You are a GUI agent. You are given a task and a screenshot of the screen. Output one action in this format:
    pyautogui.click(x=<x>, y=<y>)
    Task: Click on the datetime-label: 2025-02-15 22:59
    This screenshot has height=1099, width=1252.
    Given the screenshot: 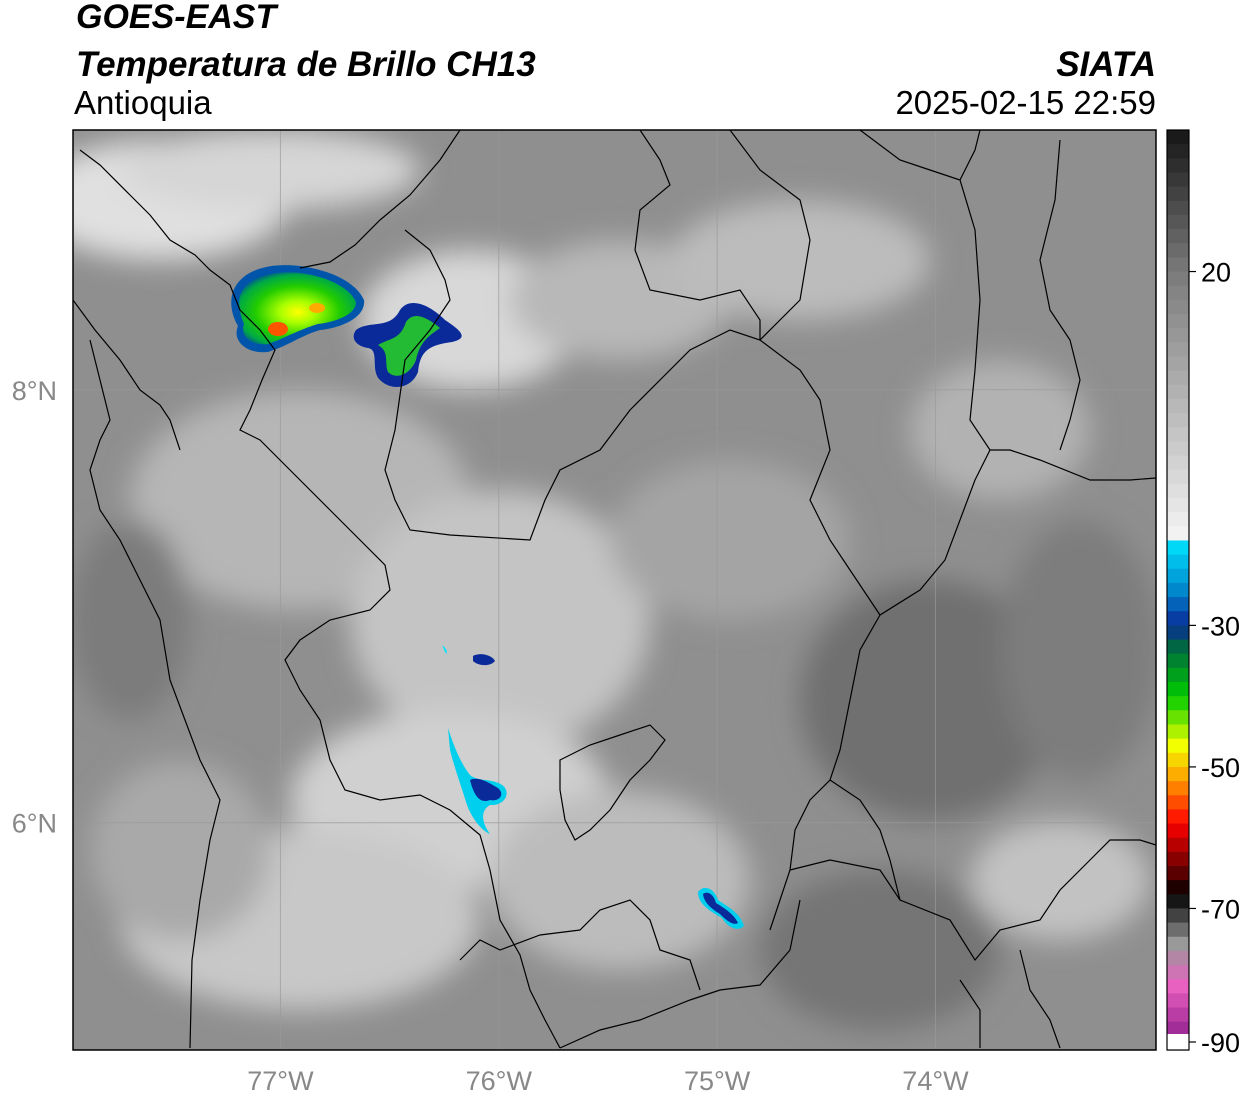 What is the action you would take?
    pyautogui.click(x=1025, y=102)
    